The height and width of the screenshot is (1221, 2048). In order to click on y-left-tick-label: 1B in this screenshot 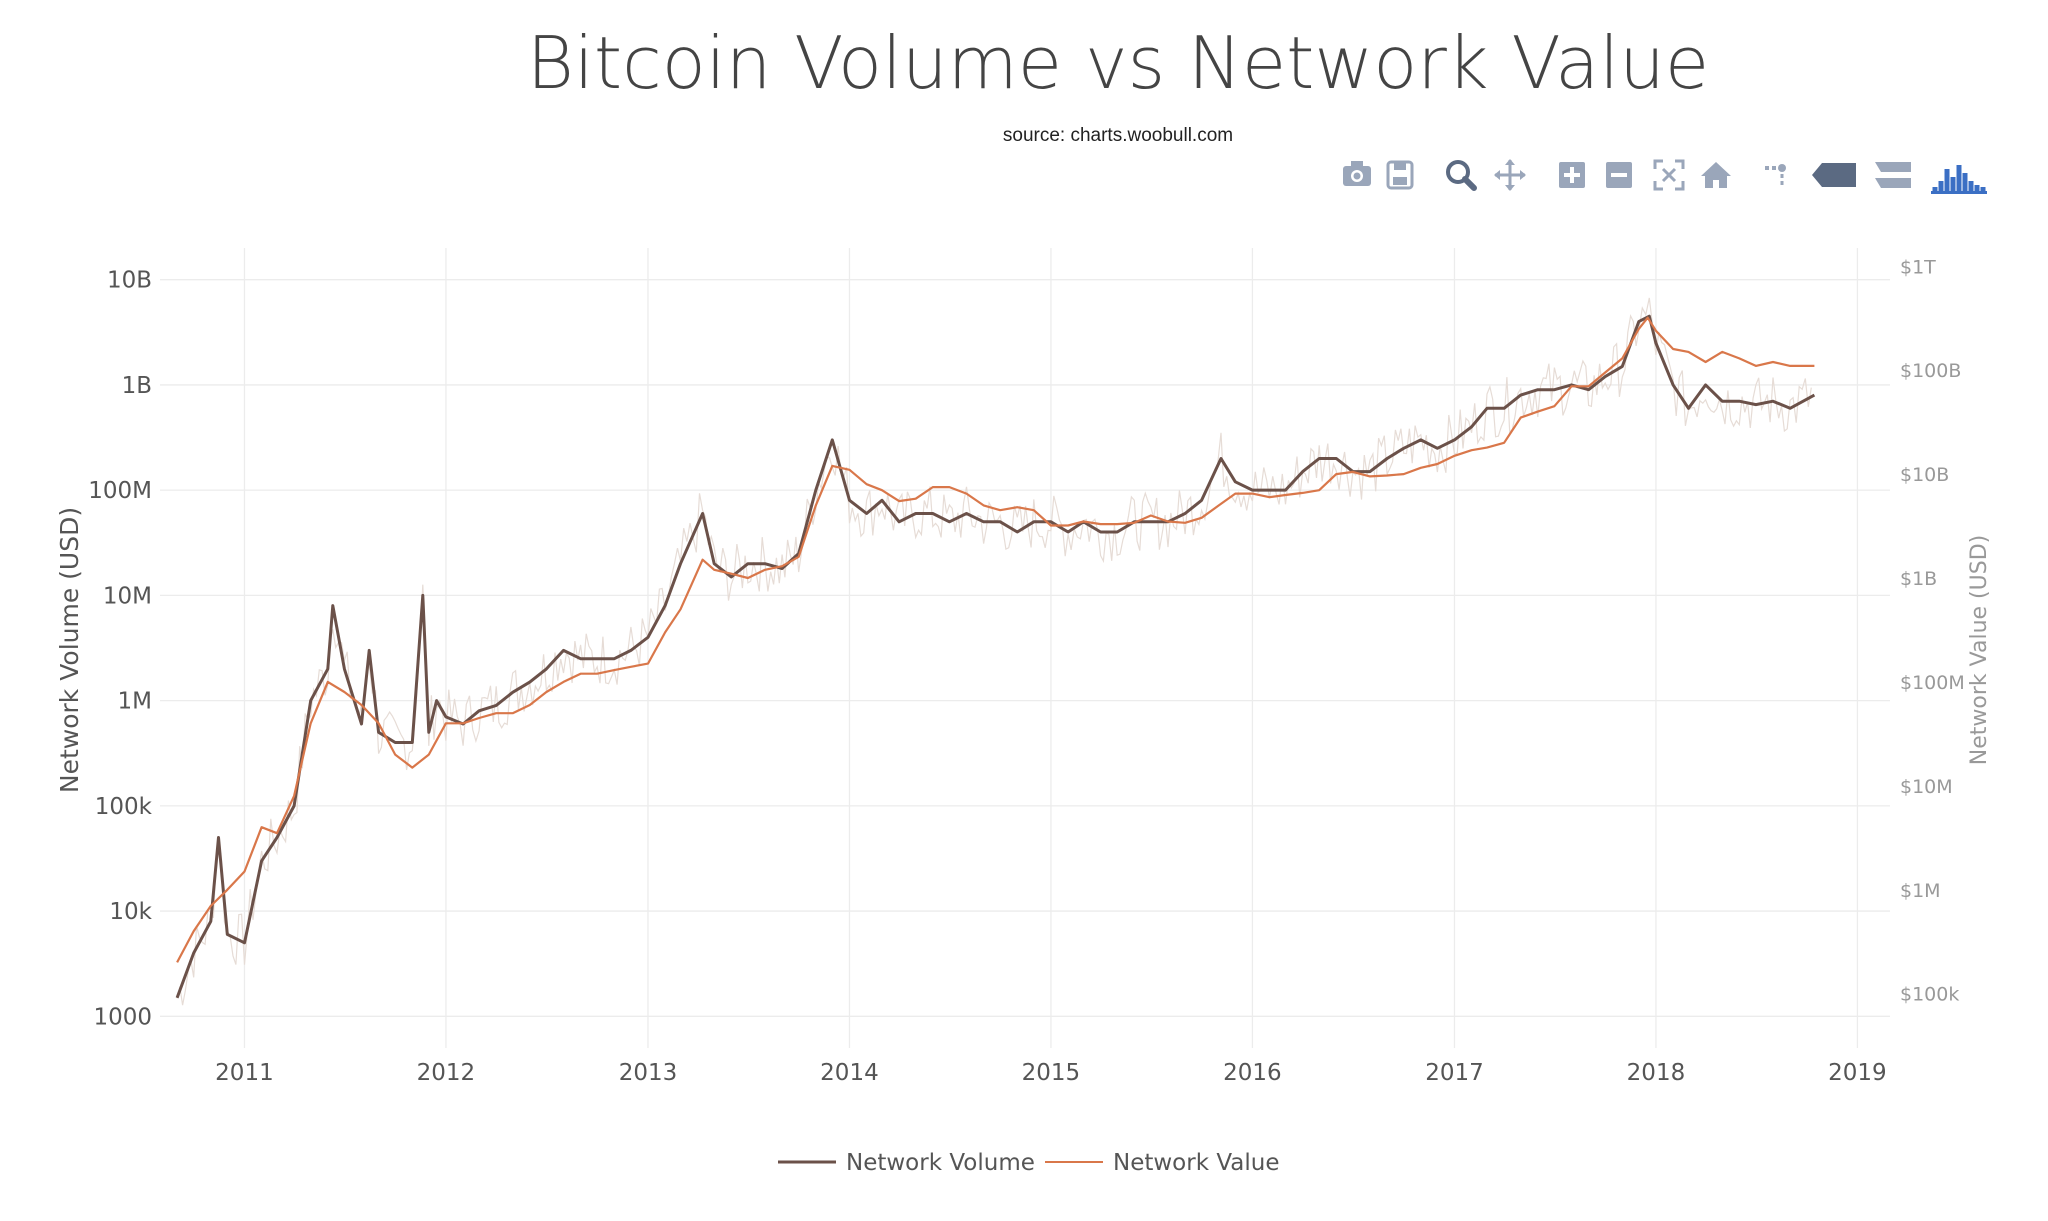, I will do `click(137, 386)`.